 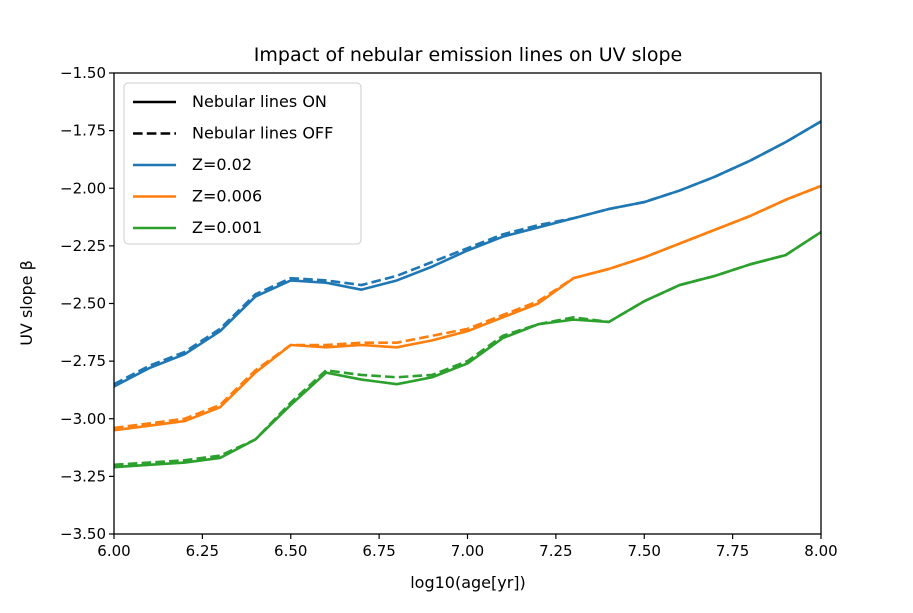 I want to click on legend-label-4: Z=0.001, so click(x=227, y=227).